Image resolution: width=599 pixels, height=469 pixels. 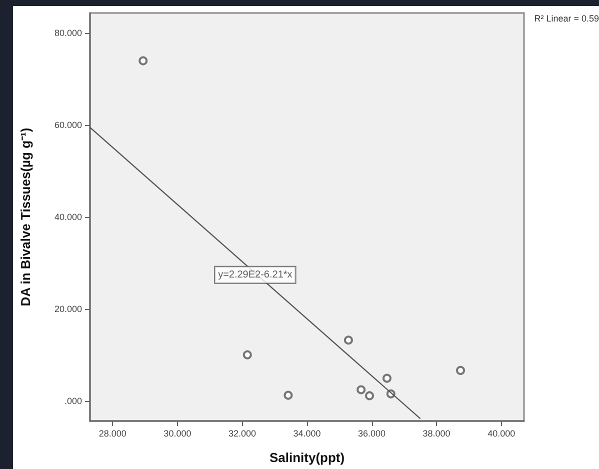 What do you see at coordinates (25, 217) in the screenshot?
I see `y-axis-title: DA in Bivalve Tissues(µg g⁻¹)` at bounding box center [25, 217].